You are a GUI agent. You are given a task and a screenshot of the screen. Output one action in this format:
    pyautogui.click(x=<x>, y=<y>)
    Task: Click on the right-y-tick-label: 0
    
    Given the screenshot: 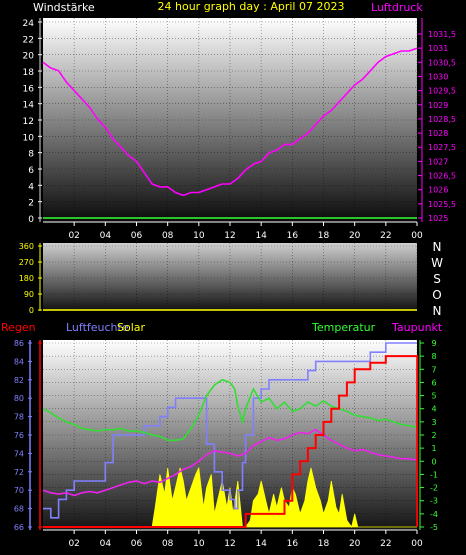 What is the action you would take?
    pyautogui.click(x=433, y=461)
    